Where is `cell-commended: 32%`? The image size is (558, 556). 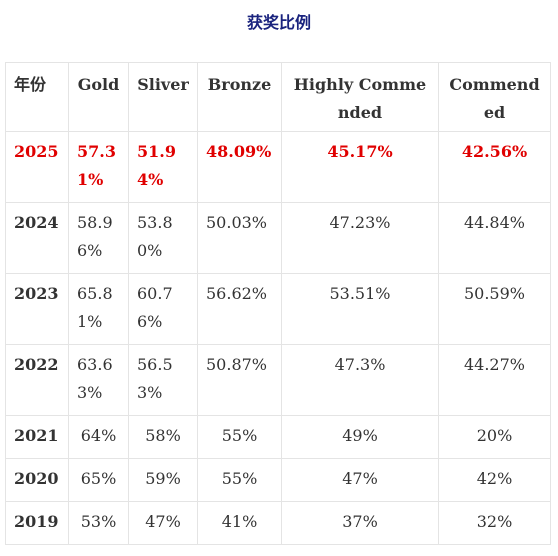 cell-commended: 32% is located at coordinates (494, 523).